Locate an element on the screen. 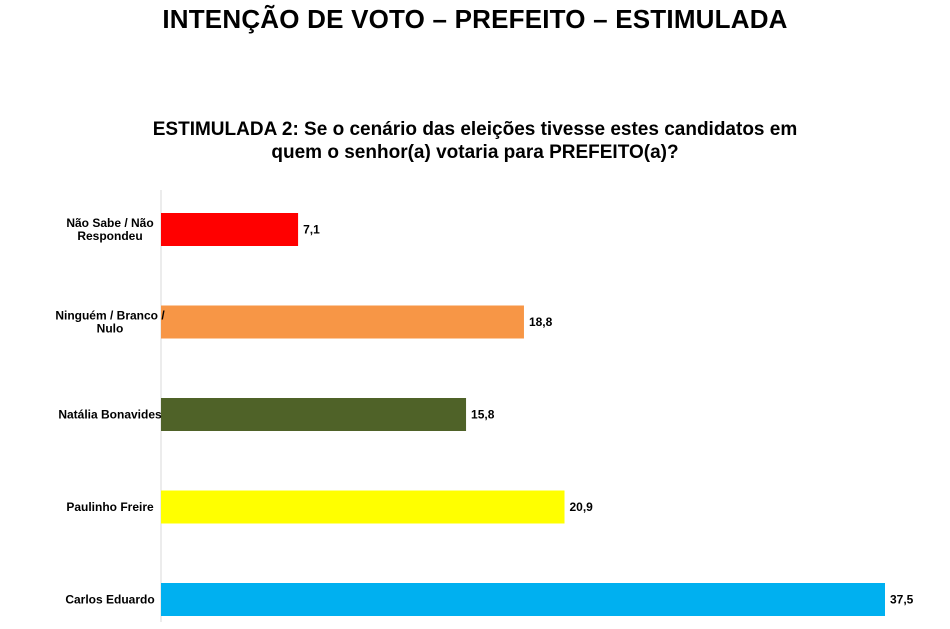  category-label-0-line-0: Não Sabe / Não is located at coordinates (109, 223).